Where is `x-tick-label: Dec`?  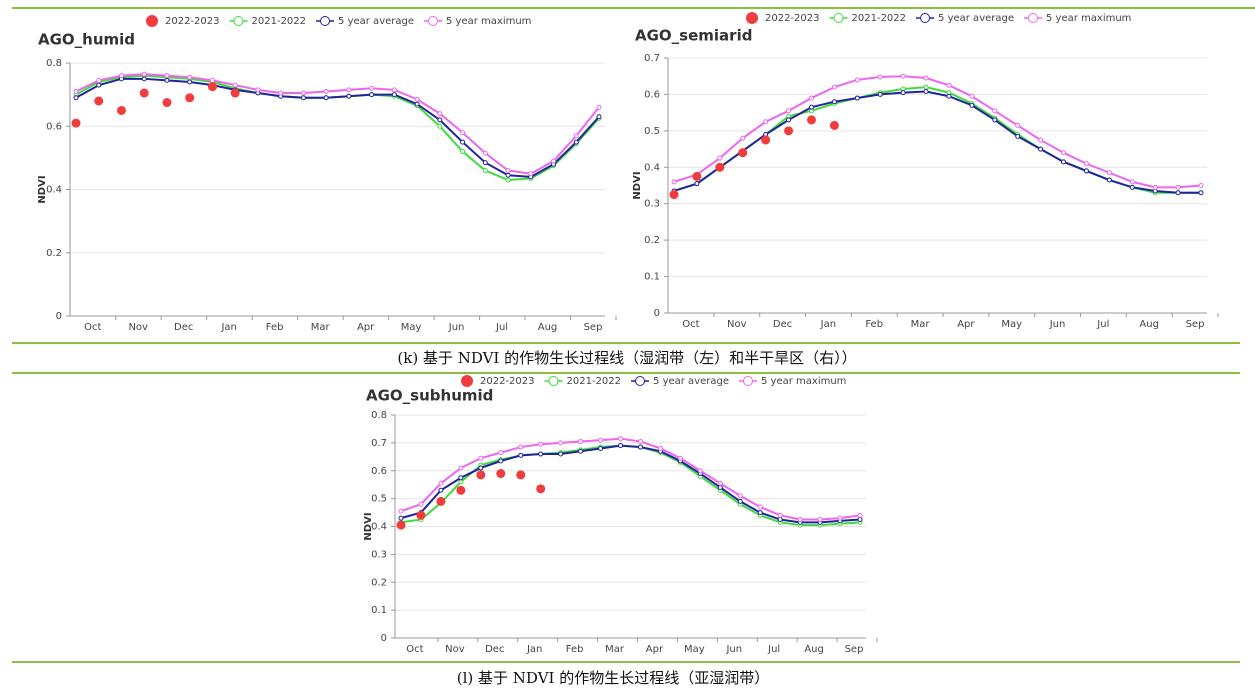
x-tick-label: Dec is located at coordinates (782, 324).